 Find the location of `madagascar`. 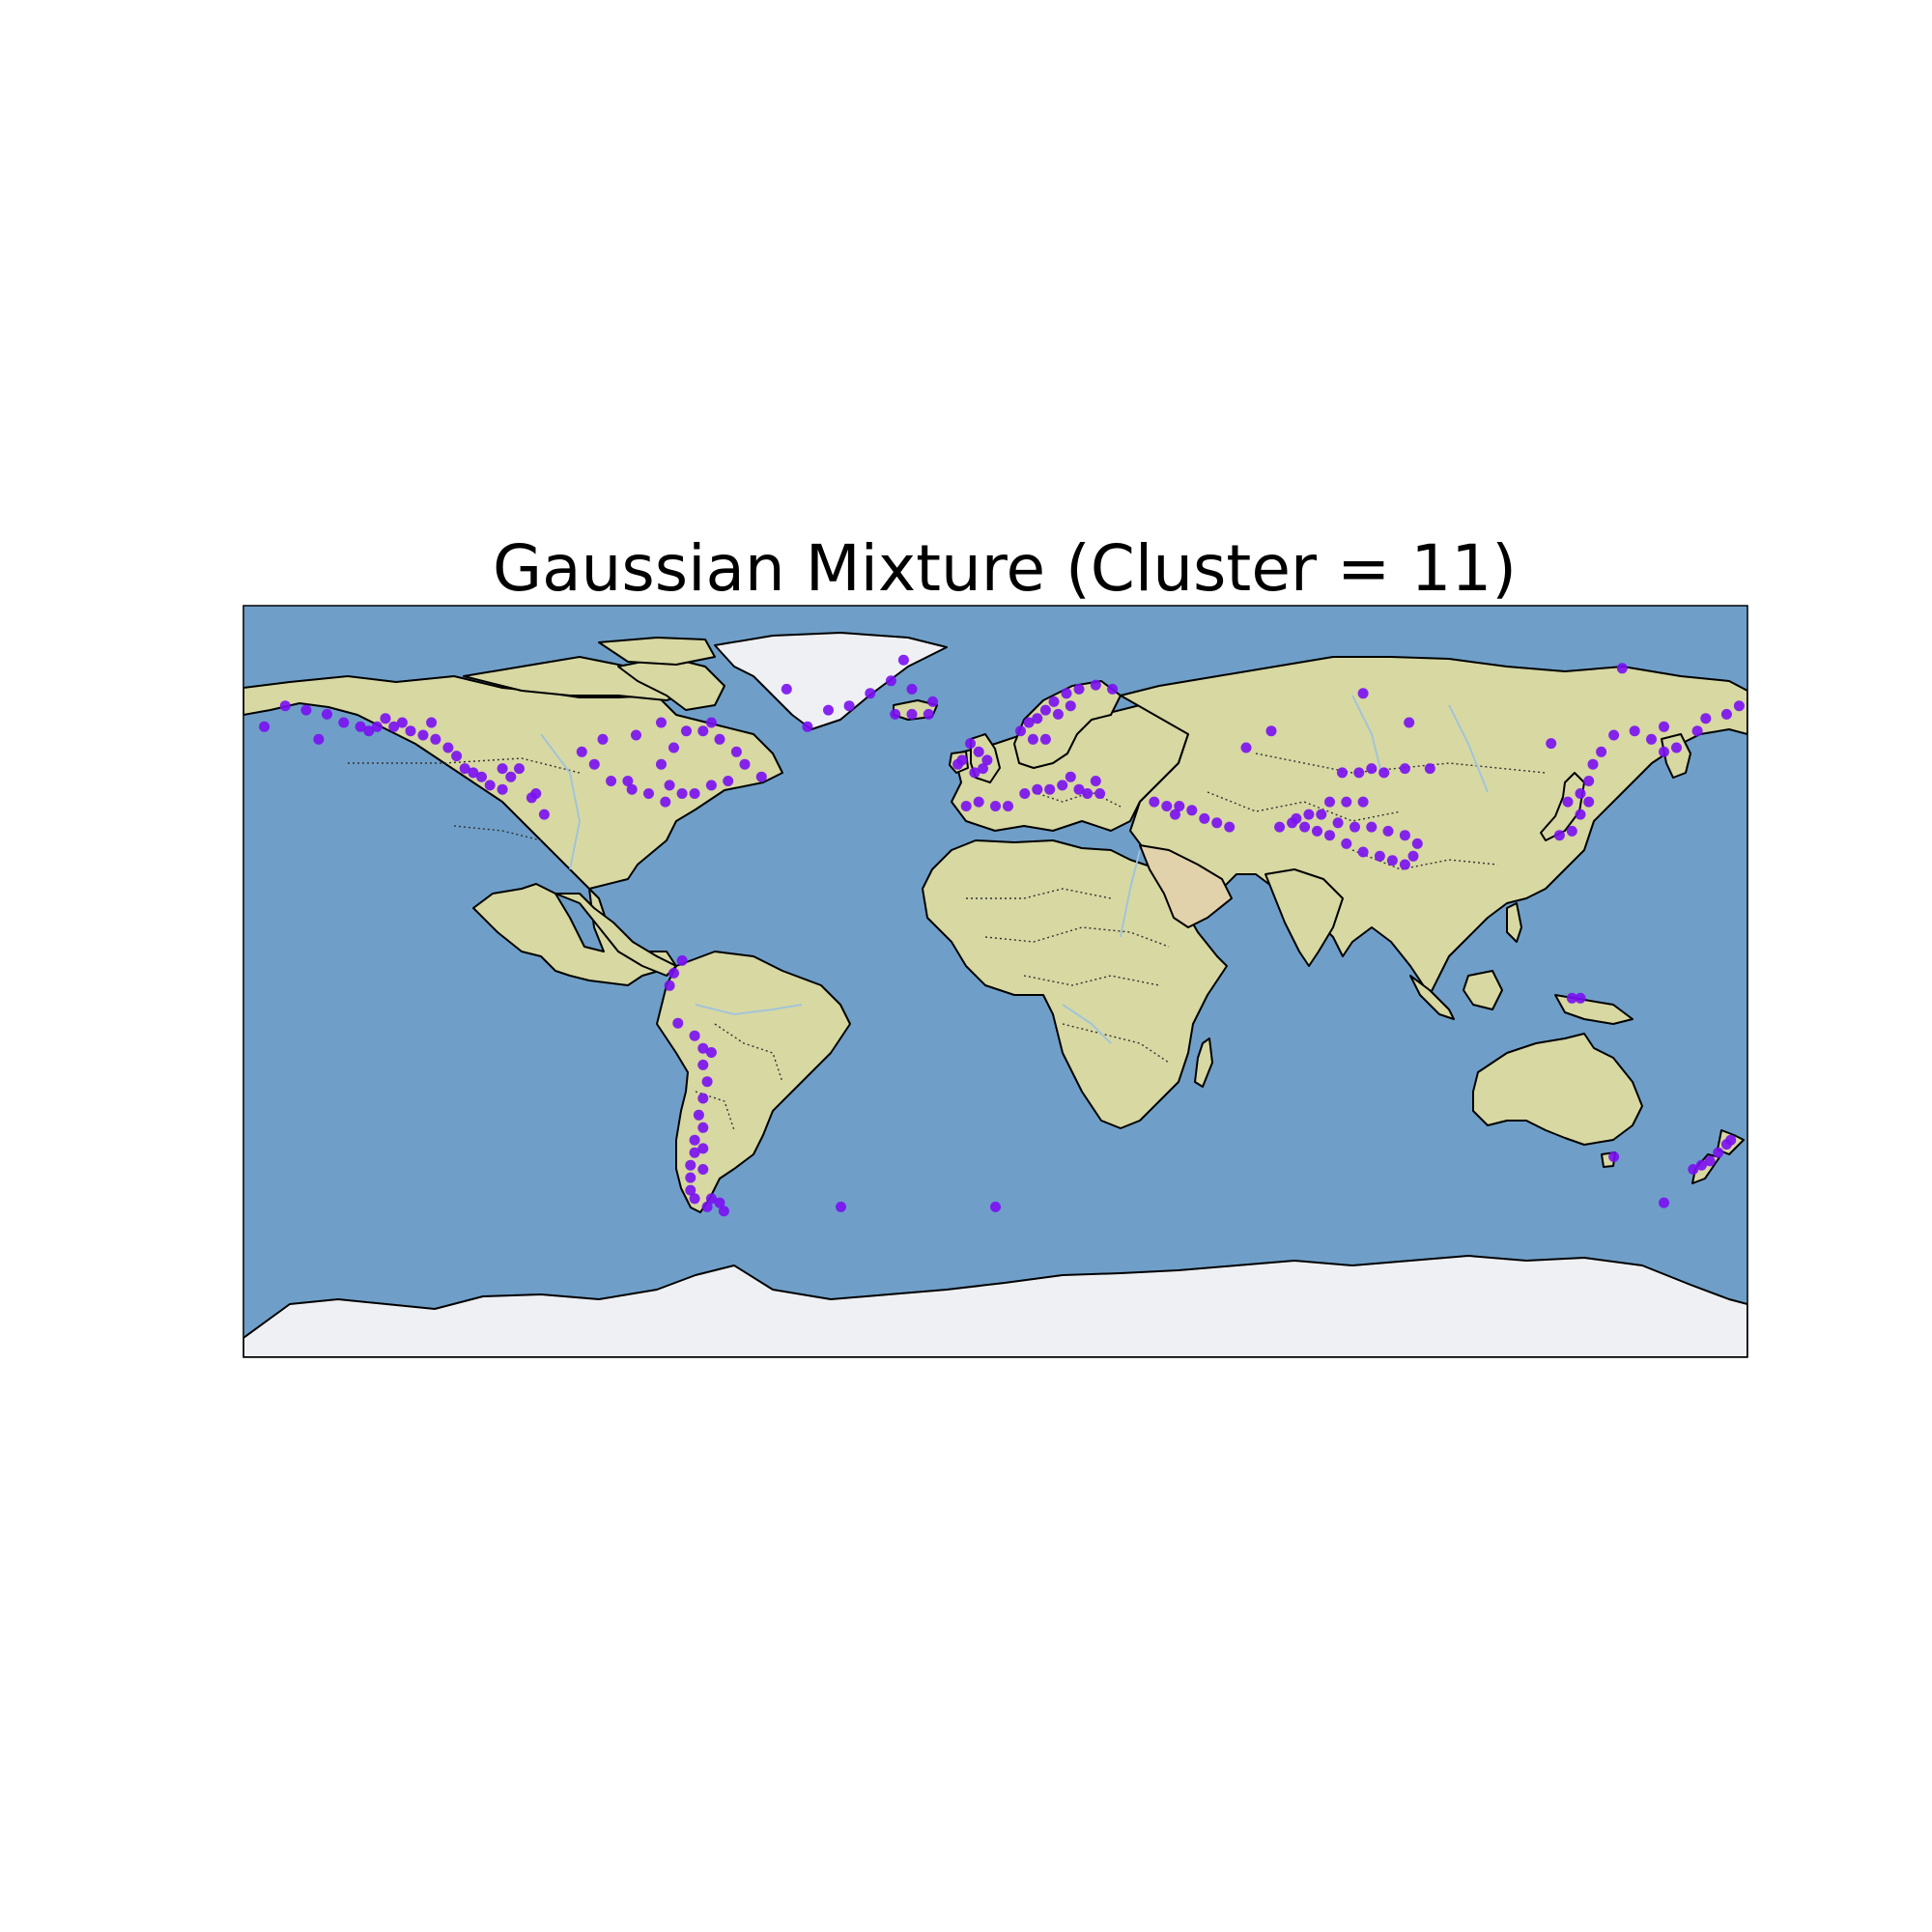

madagascar is located at coordinates (1203, 1062).